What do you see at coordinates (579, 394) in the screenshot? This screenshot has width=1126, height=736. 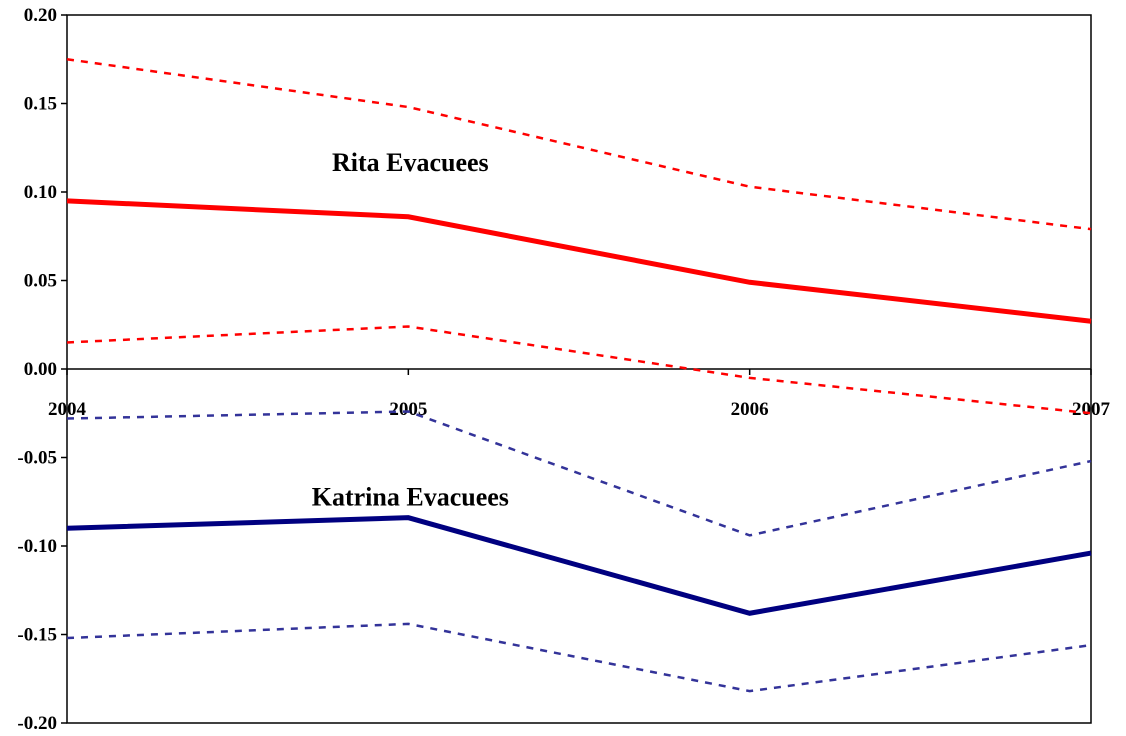 I see `x-axis: 2004 2005 2006 2007` at bounding box center [579, 394].